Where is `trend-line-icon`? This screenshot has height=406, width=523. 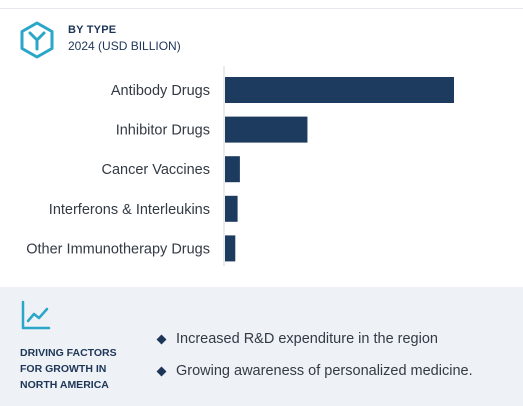 trend-line-icon is located at coordinates (36, 315).